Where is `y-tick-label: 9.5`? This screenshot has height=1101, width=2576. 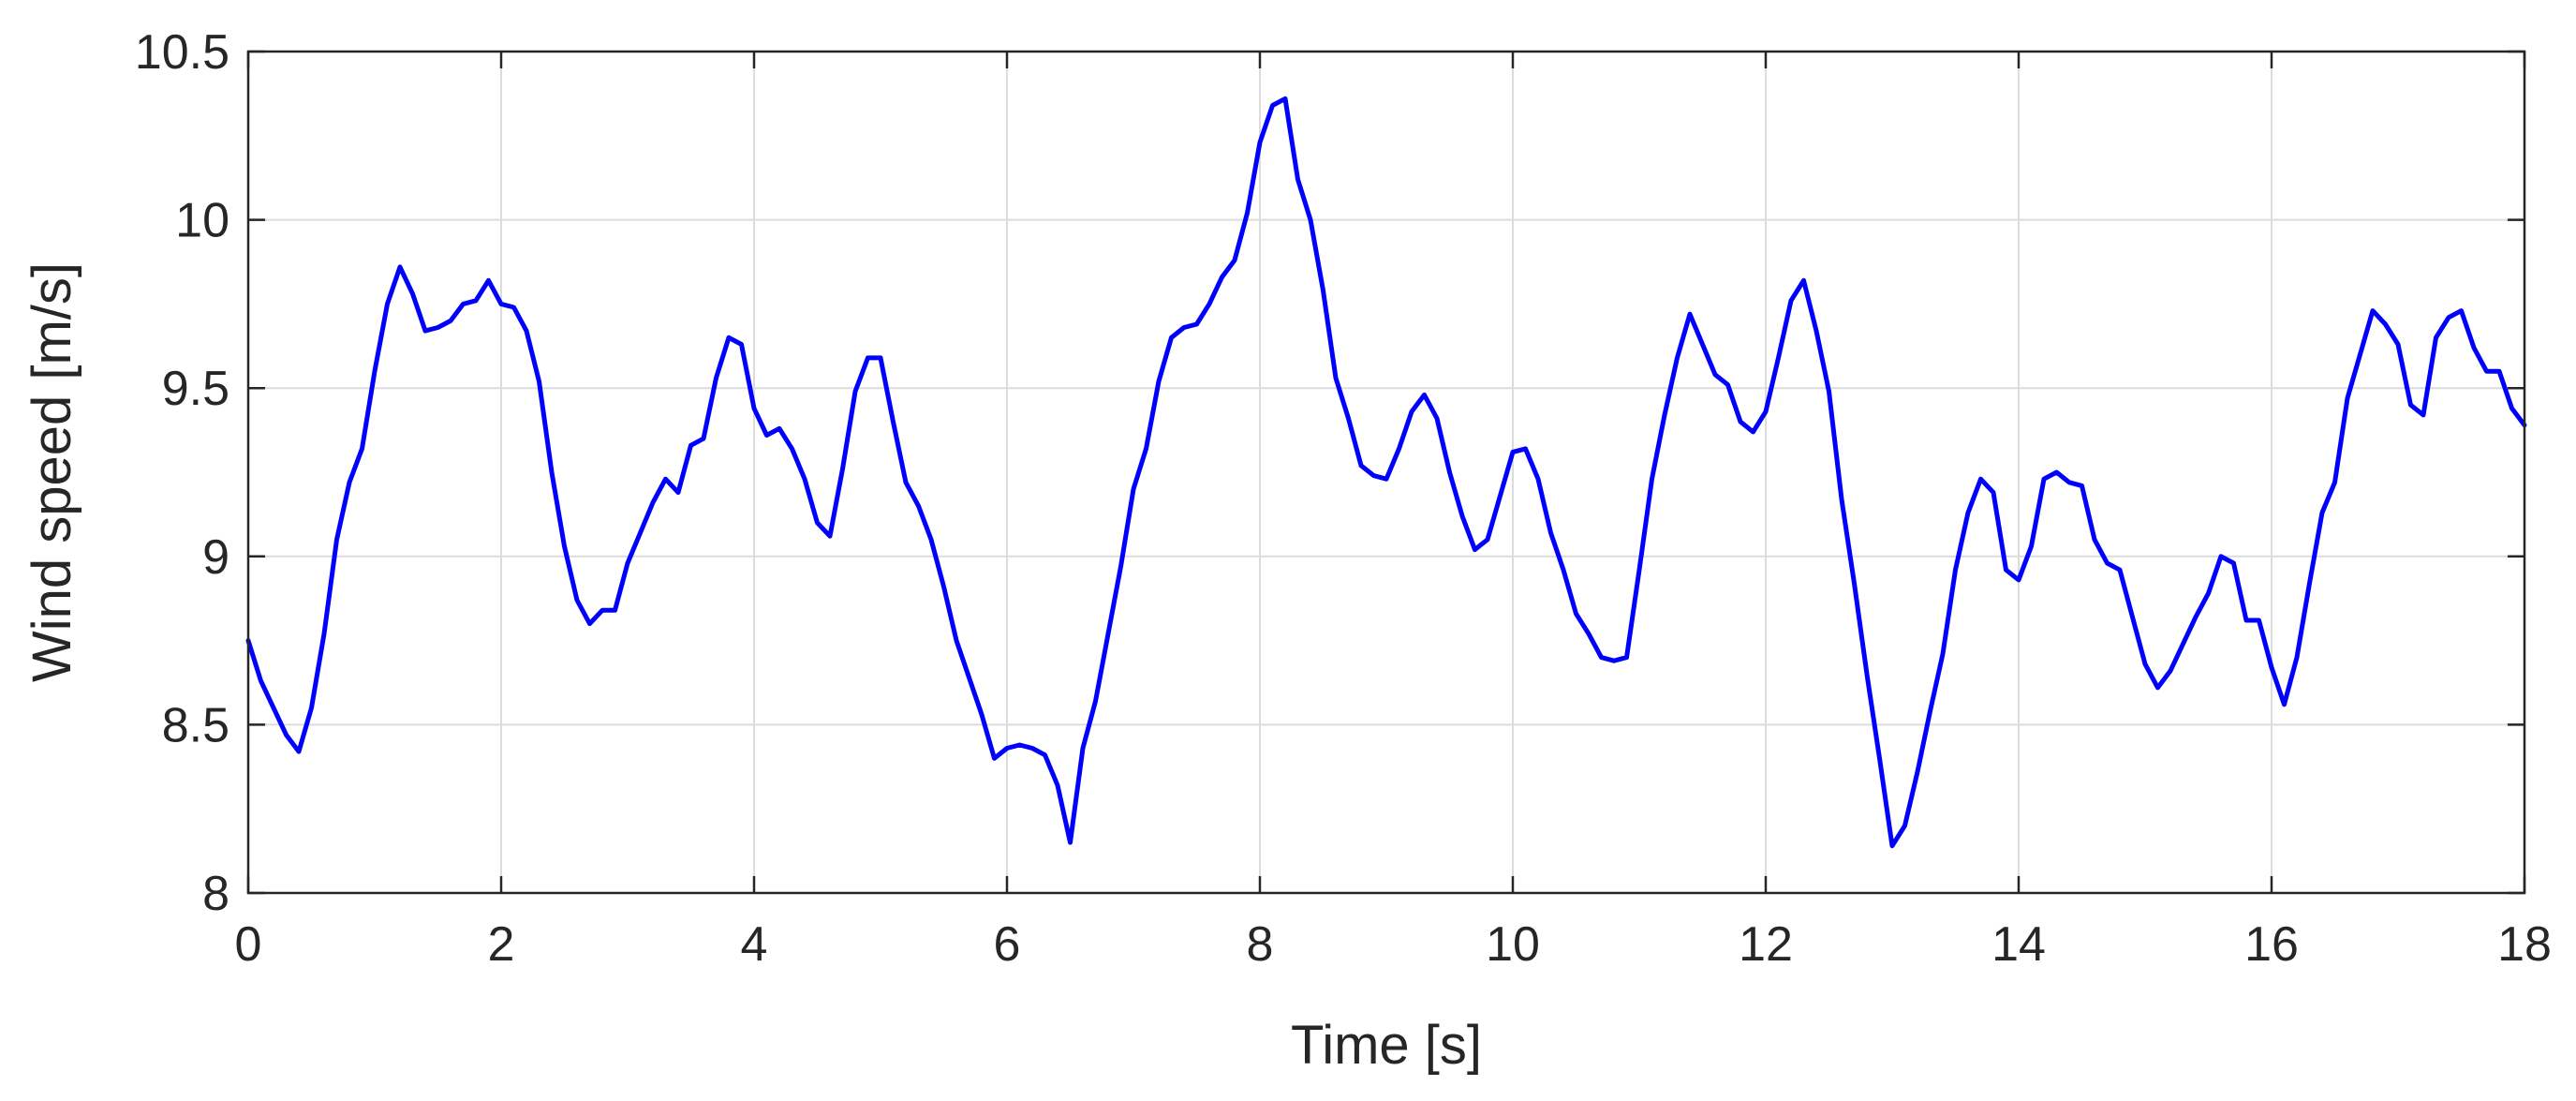
y-tick-label: 9.5 is located at coordinates (195, 389).